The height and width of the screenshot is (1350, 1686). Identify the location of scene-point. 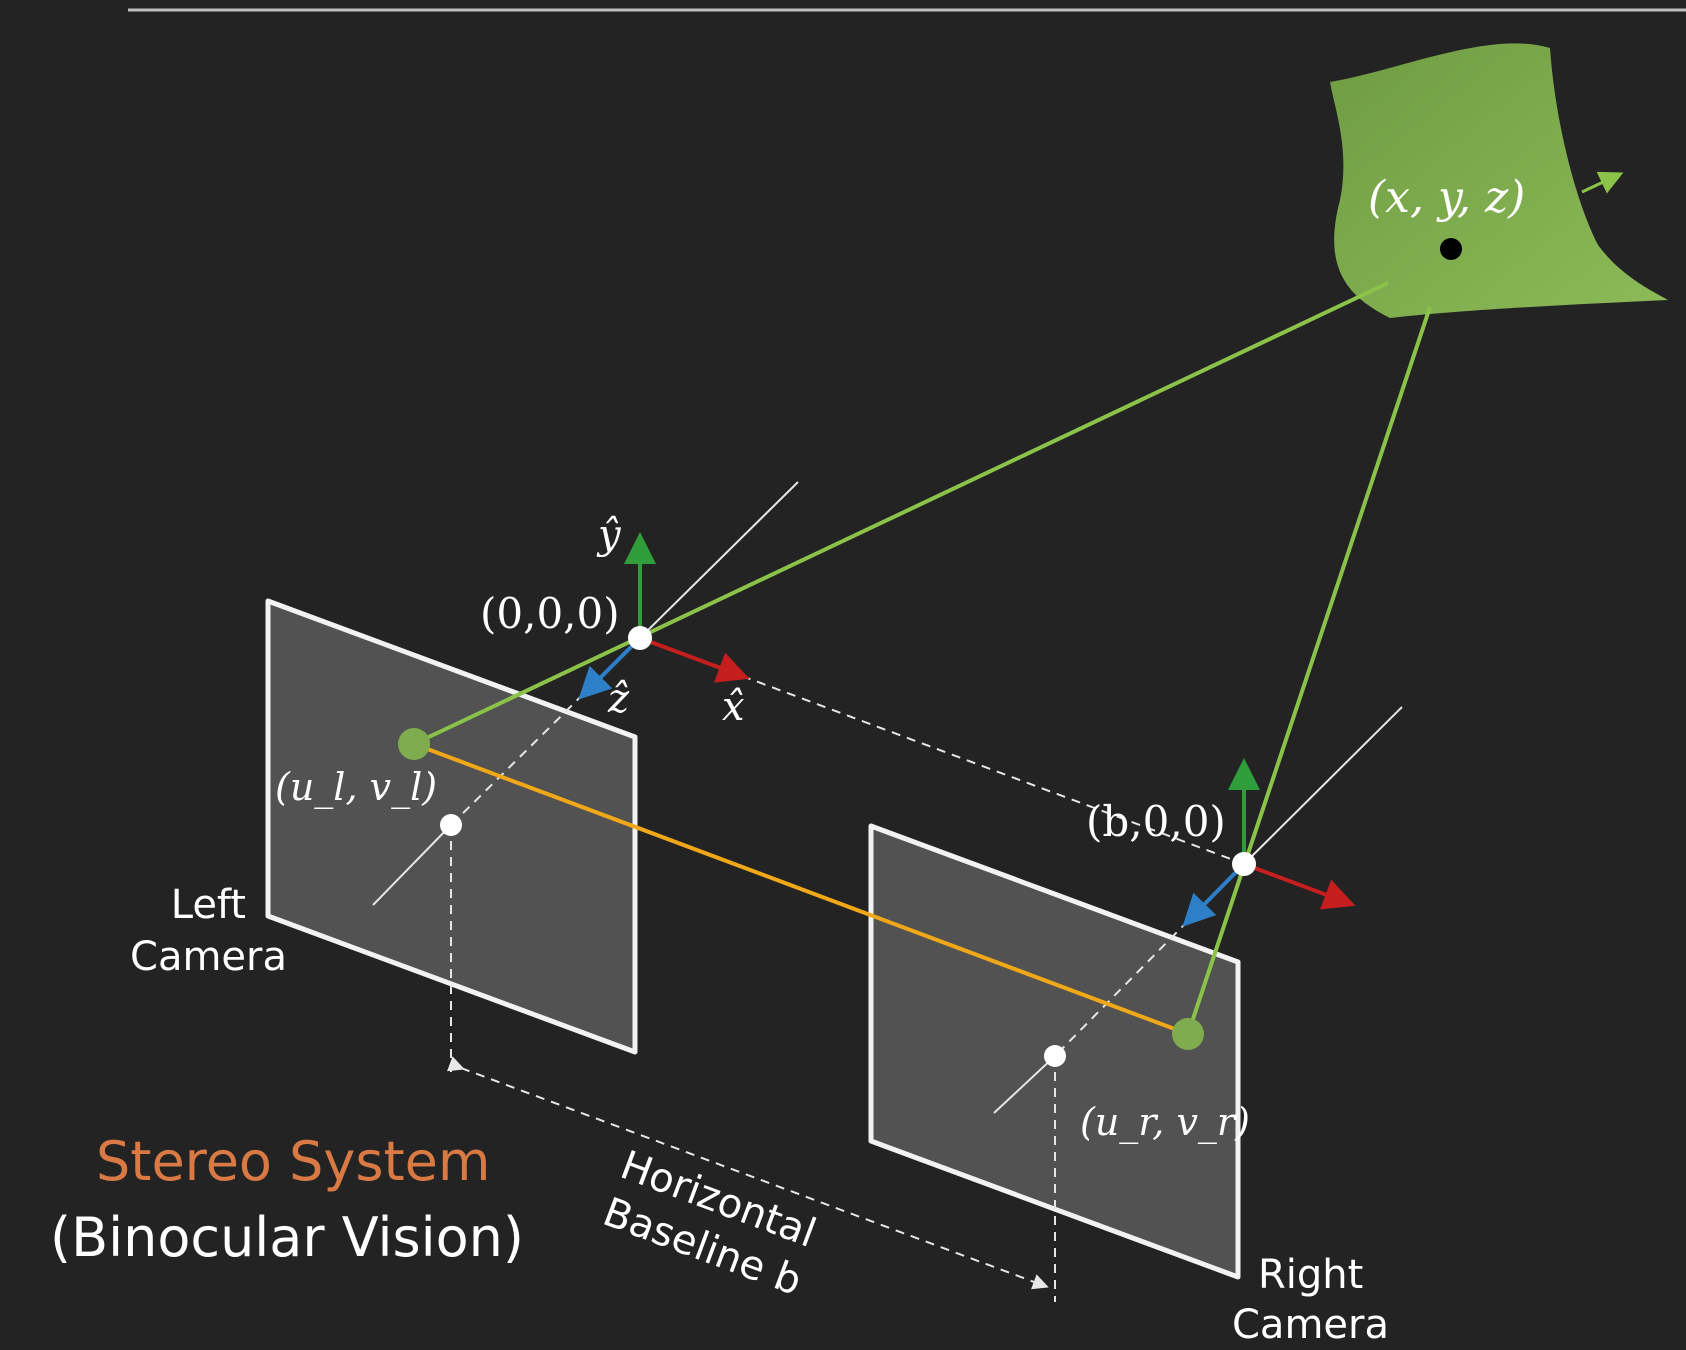
(1451, 249).